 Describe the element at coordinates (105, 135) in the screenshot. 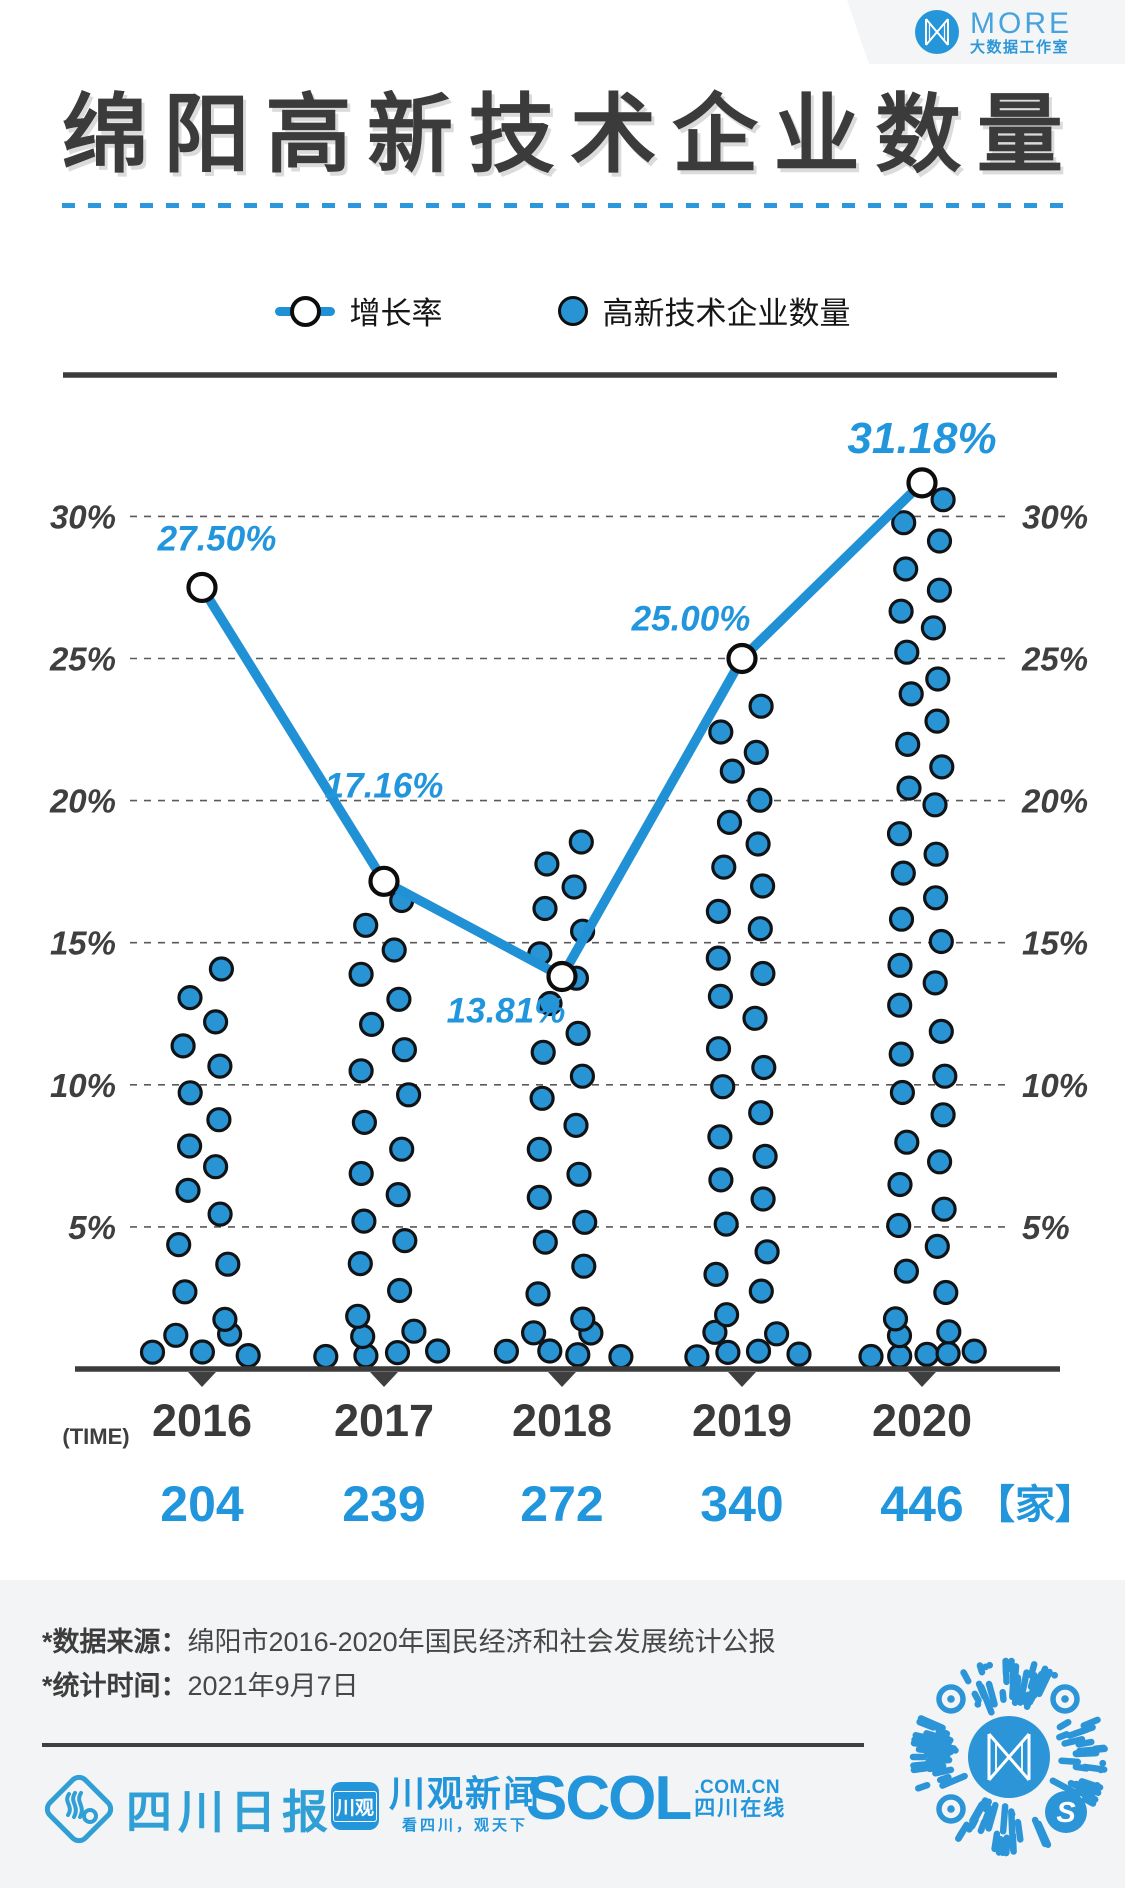

I see `title-char: 绵` at that location.